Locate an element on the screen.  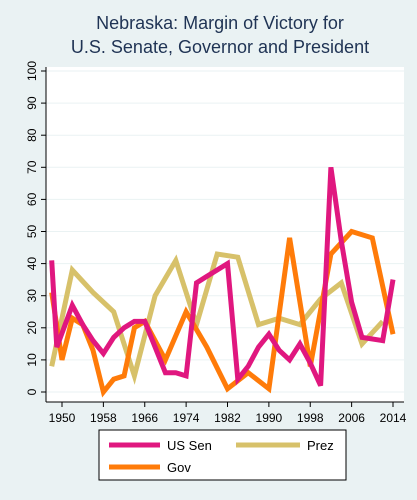
y-tick-label-0: 0 is located at coordinates (32, 391).